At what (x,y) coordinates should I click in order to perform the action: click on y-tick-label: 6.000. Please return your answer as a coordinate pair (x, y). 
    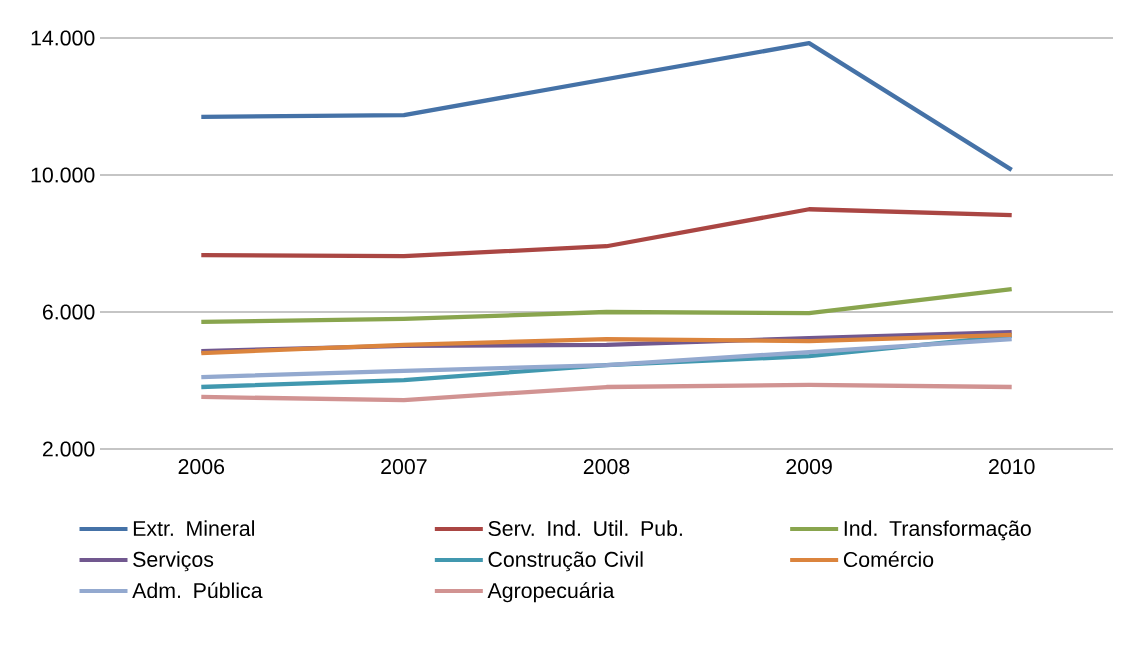
    Looking at the image, I should click on (68, 312).